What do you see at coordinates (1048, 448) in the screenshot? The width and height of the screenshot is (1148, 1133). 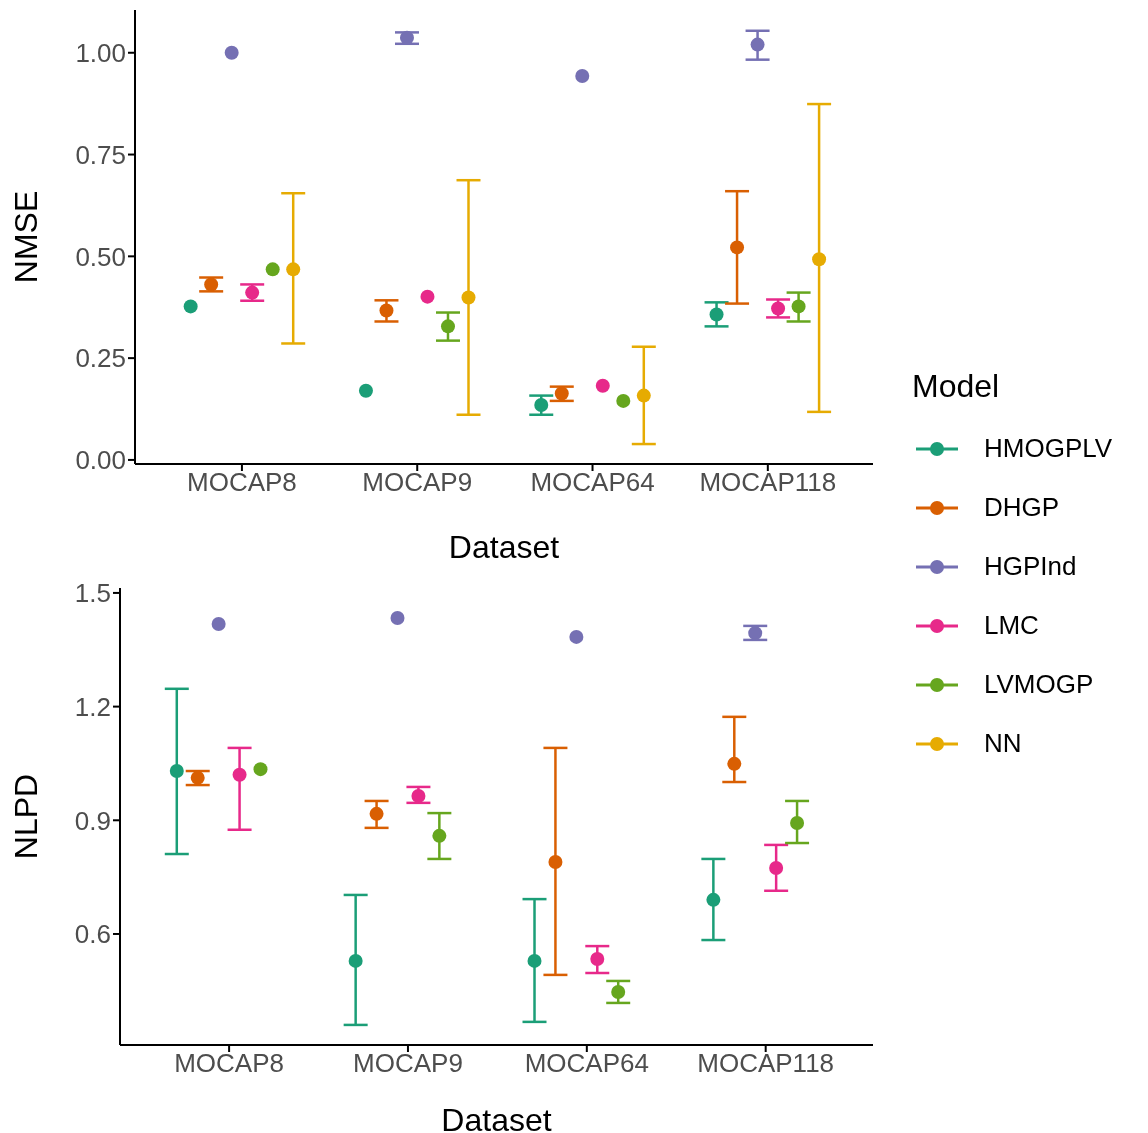 I see `legend-label: HMOGPLV` at bounding box center [1048, 448].